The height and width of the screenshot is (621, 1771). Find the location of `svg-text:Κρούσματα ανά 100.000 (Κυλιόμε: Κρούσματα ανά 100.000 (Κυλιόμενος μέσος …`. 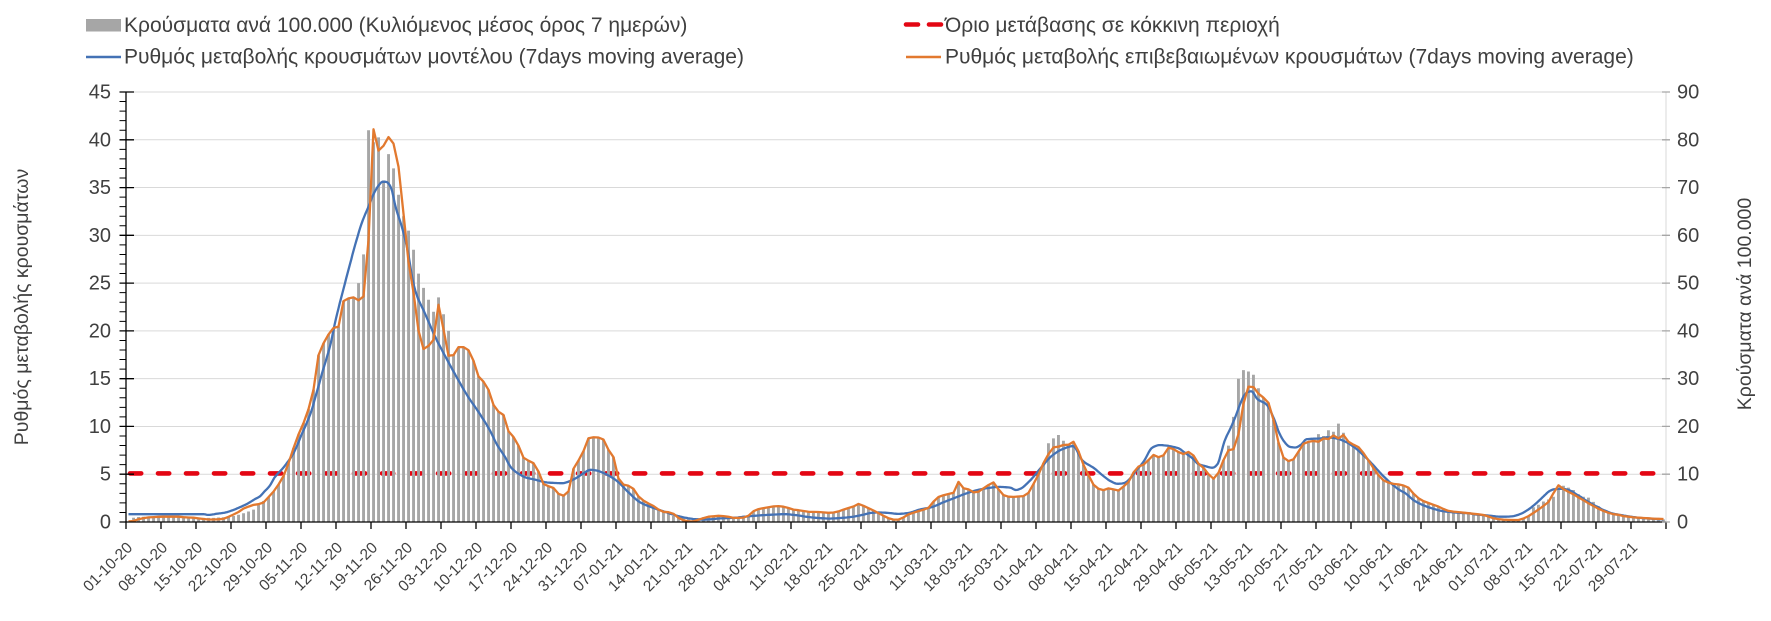

svg-text:Κρούσματα ανά 100.000 (Κυλιόμε: Κρούσματα ανά 100.000 (Κυλιόμενος μέσος … is located at coordinates (405, 25).